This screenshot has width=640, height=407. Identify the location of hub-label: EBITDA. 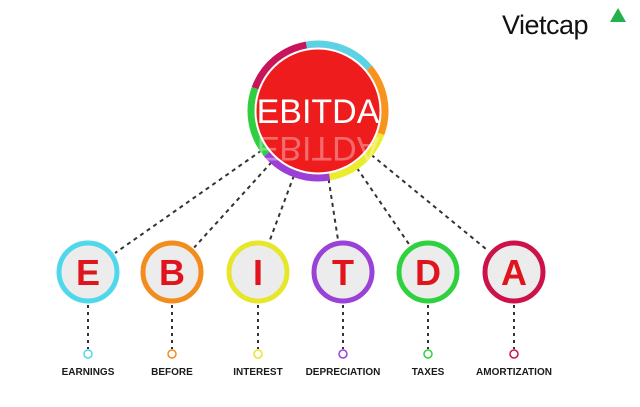
(318, 112).